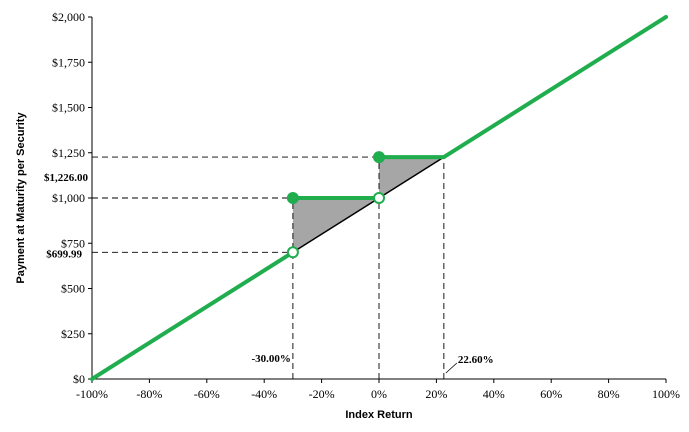  I want to click on annotation-label: $1,226.00, so click(66, 178).